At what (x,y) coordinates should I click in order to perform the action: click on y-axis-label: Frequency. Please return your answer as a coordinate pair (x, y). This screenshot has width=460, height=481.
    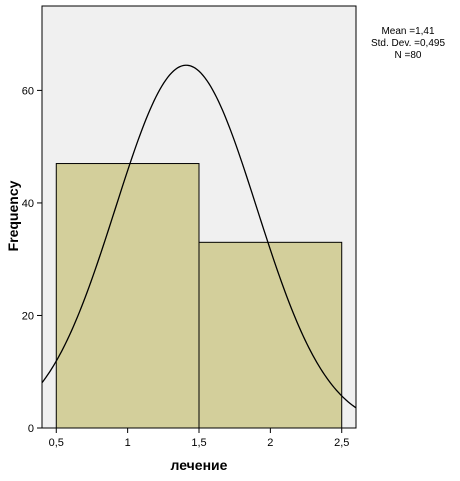
    Looking at the image, I should click on (13, 215).